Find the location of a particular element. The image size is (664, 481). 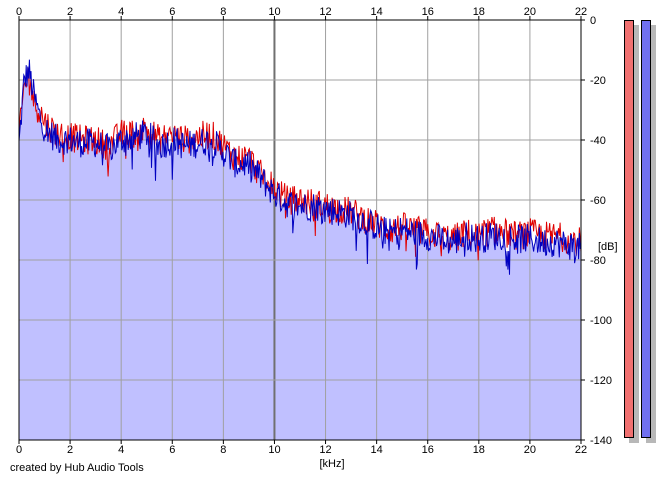

x-tick-label-top: 20 is located at coordinates (530, 12).